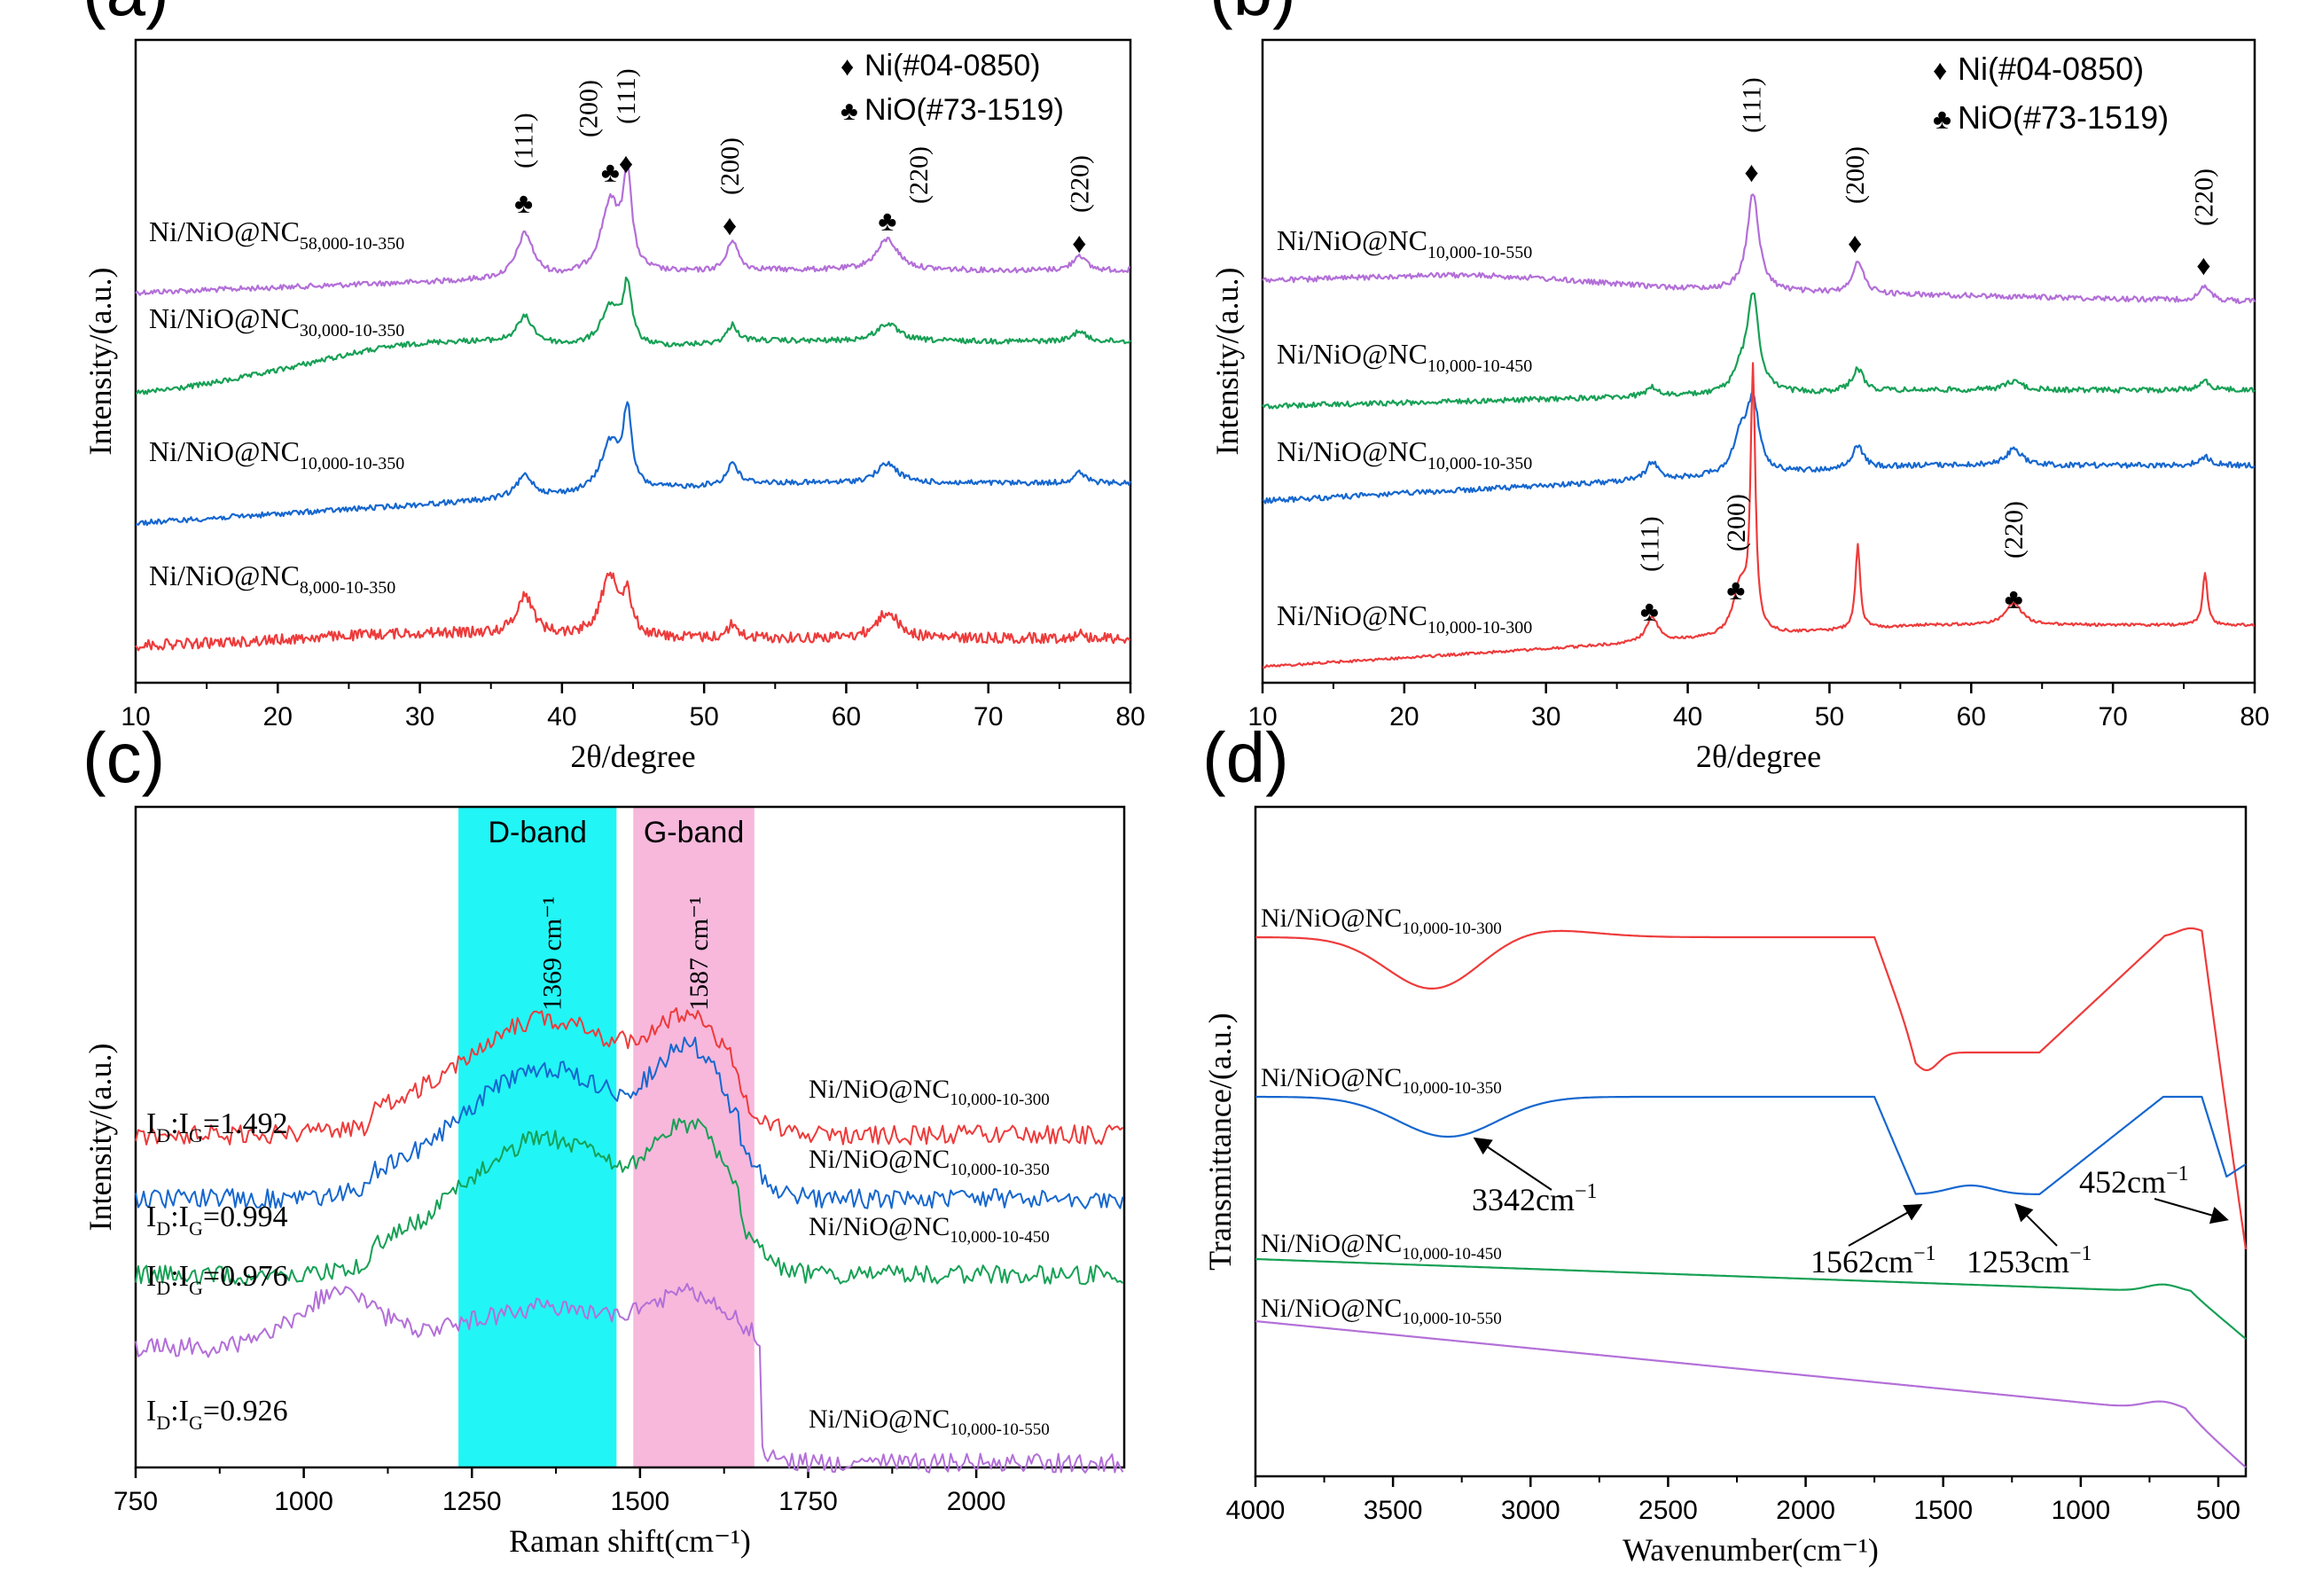 This screenshot has width=2299, height=1596. What do you see at coordinates (217, 1221) in the screenshot?
I see `ratio-label: ID:IG=0.994` at bounding box center [217, 1221].